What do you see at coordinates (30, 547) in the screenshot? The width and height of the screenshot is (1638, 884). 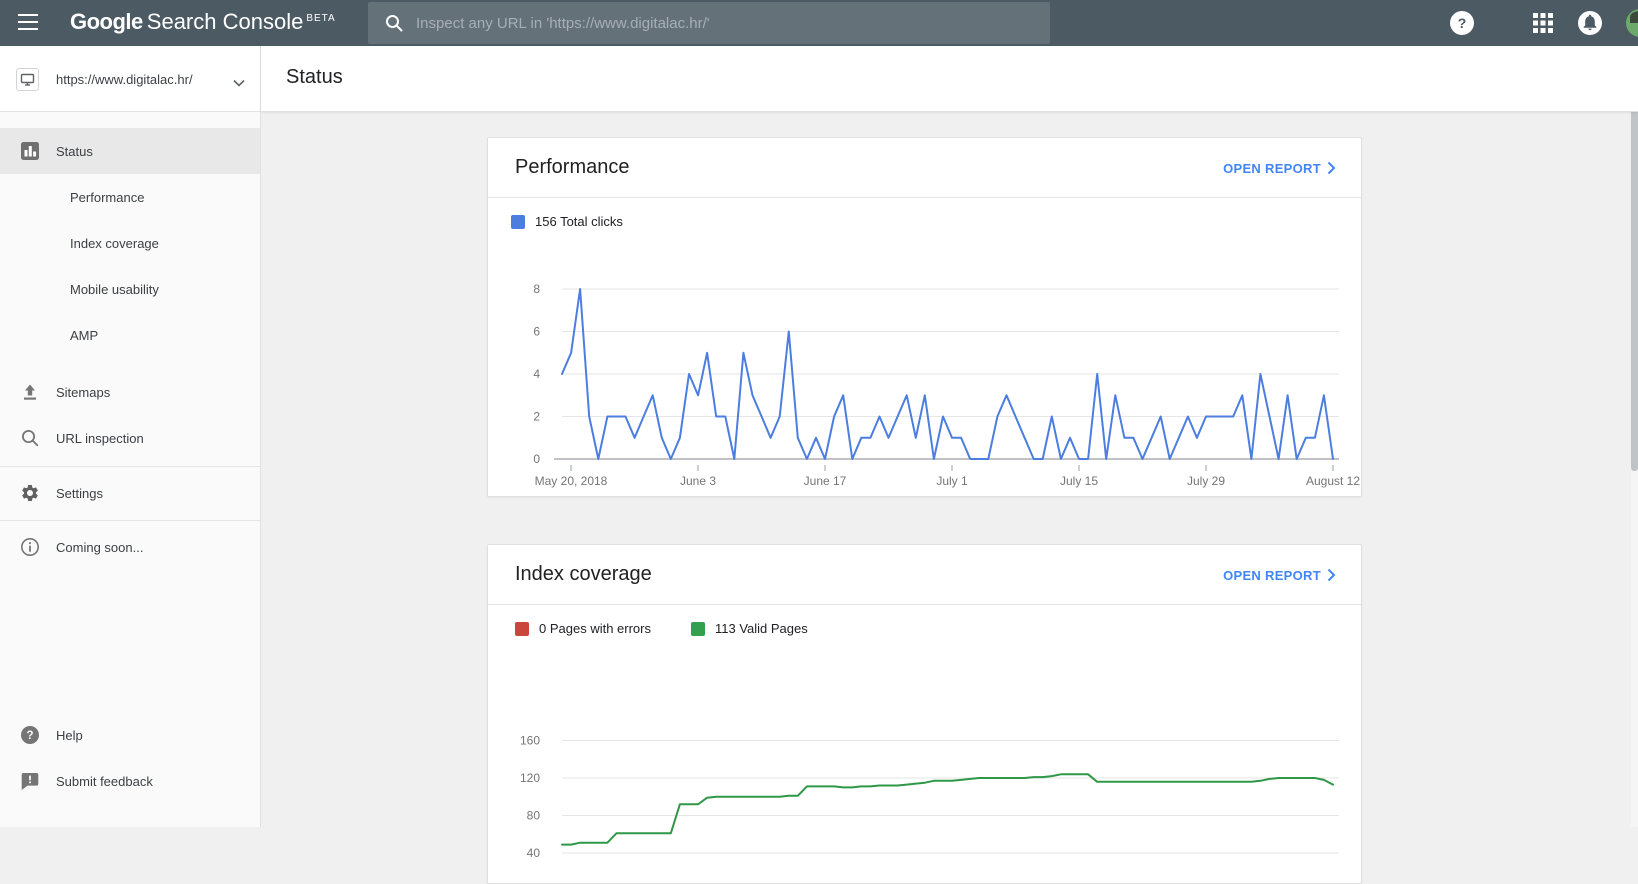 I see `info-icon` at bounding box center [30, 547].